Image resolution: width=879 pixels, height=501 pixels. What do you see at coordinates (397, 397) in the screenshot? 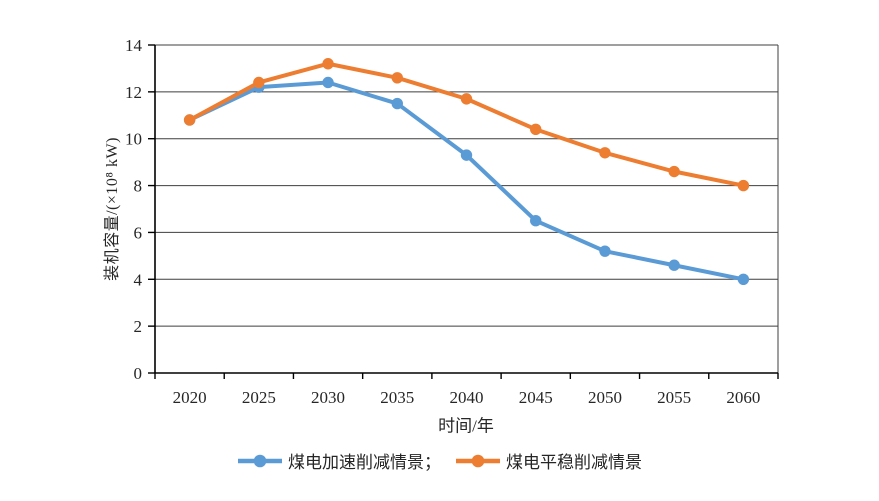
I see `x-tick-label: 2035` at bounding box center [397, 397].